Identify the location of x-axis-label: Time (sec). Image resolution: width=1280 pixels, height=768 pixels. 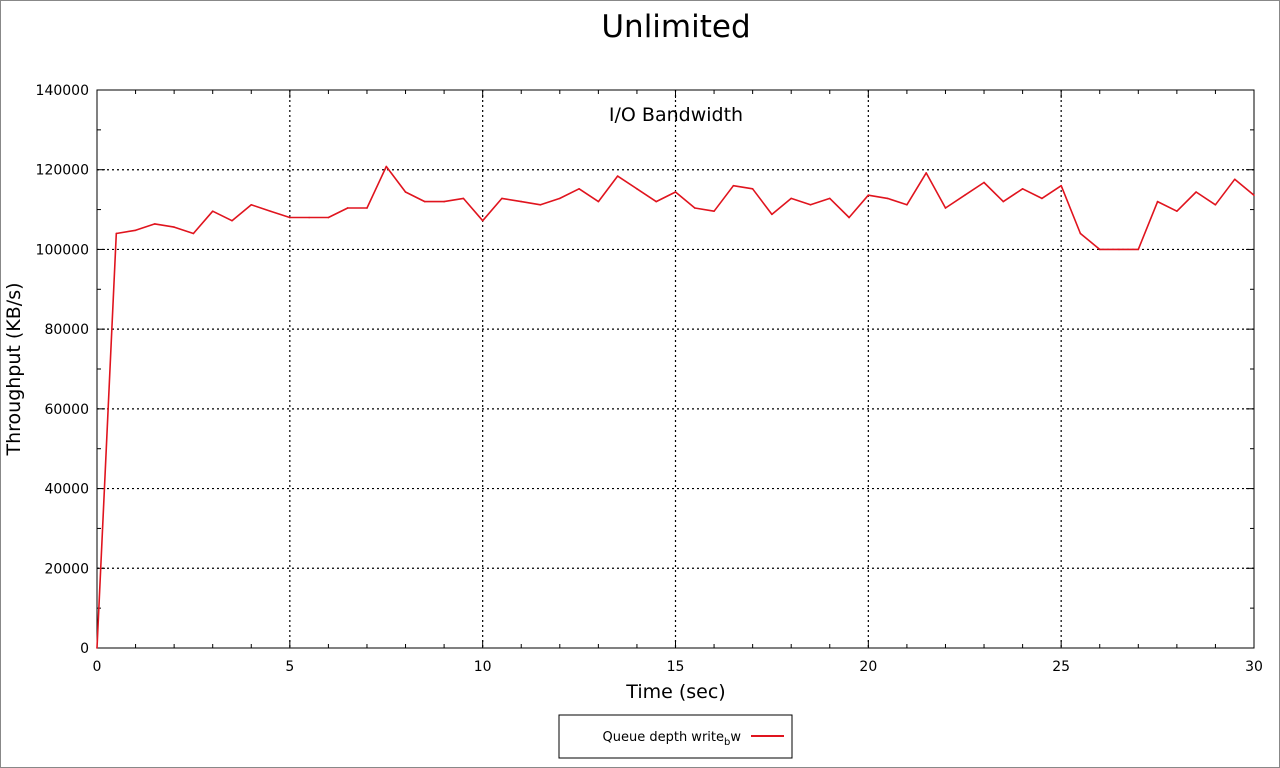
(675, 692).